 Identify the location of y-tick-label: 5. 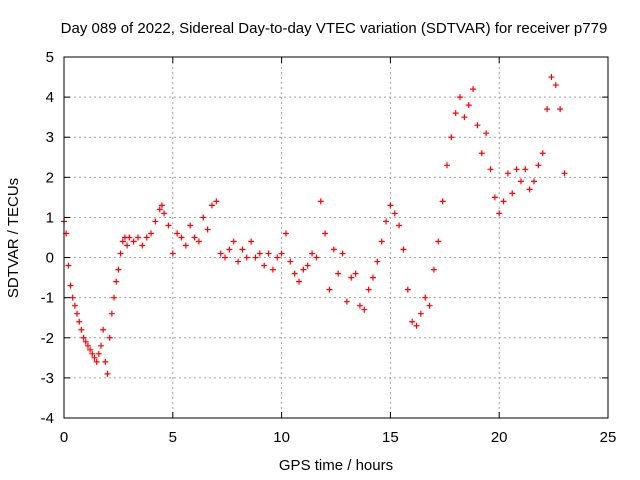
(50, 57).